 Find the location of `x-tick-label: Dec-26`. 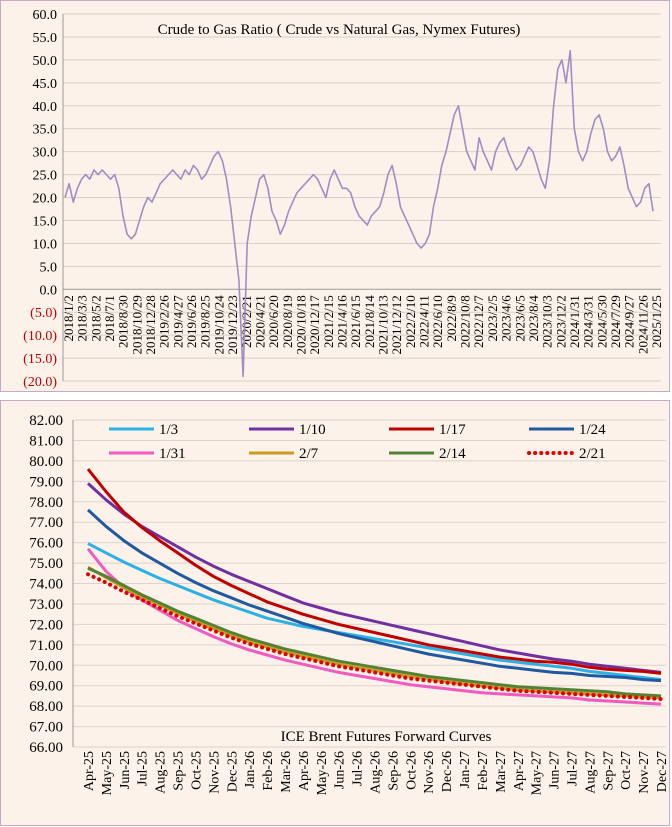

x-tick-label: Dec-26 is located at coordinates (447, 771).